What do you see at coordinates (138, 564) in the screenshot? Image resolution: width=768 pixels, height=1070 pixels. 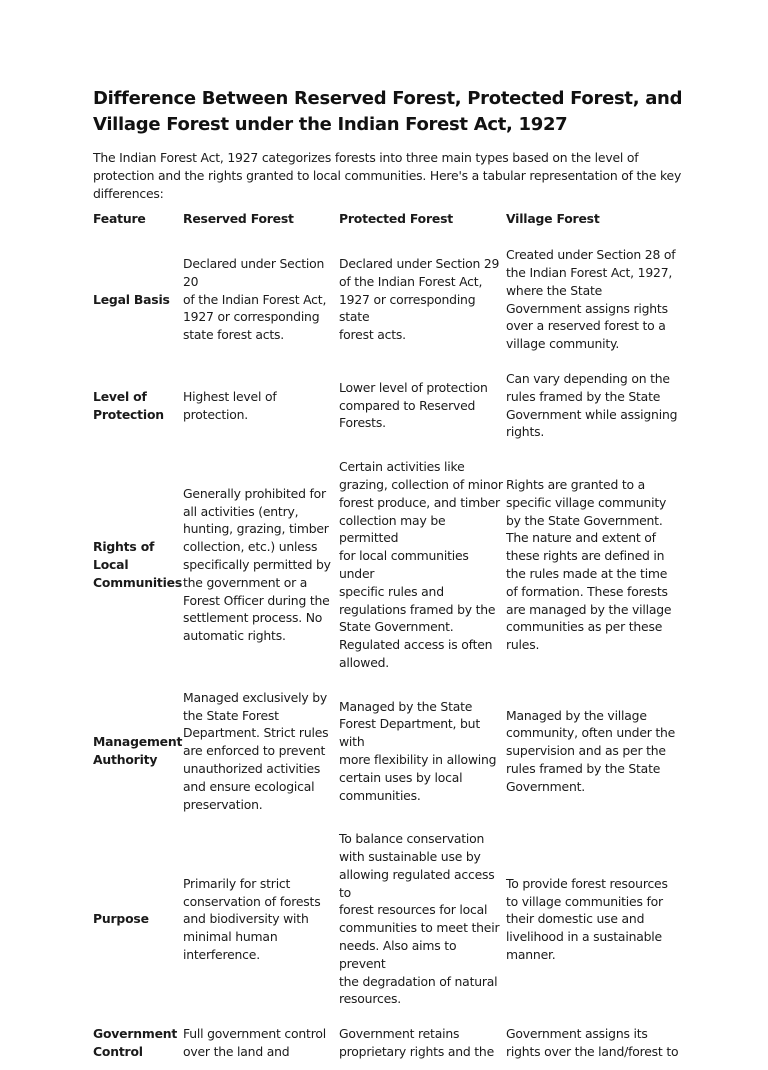 I see `feature-cell: Rights of Local Communities` at bounding box center [138, 564].